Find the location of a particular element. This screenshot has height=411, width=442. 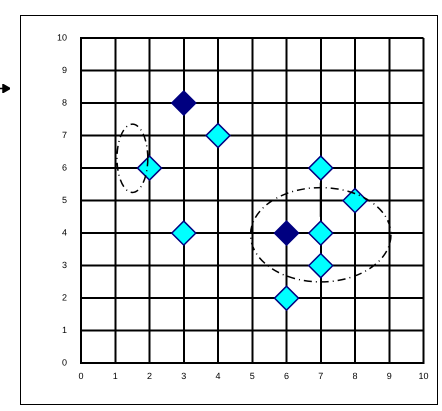

y-tick-label: 0 is located at coordinates (65, 363).